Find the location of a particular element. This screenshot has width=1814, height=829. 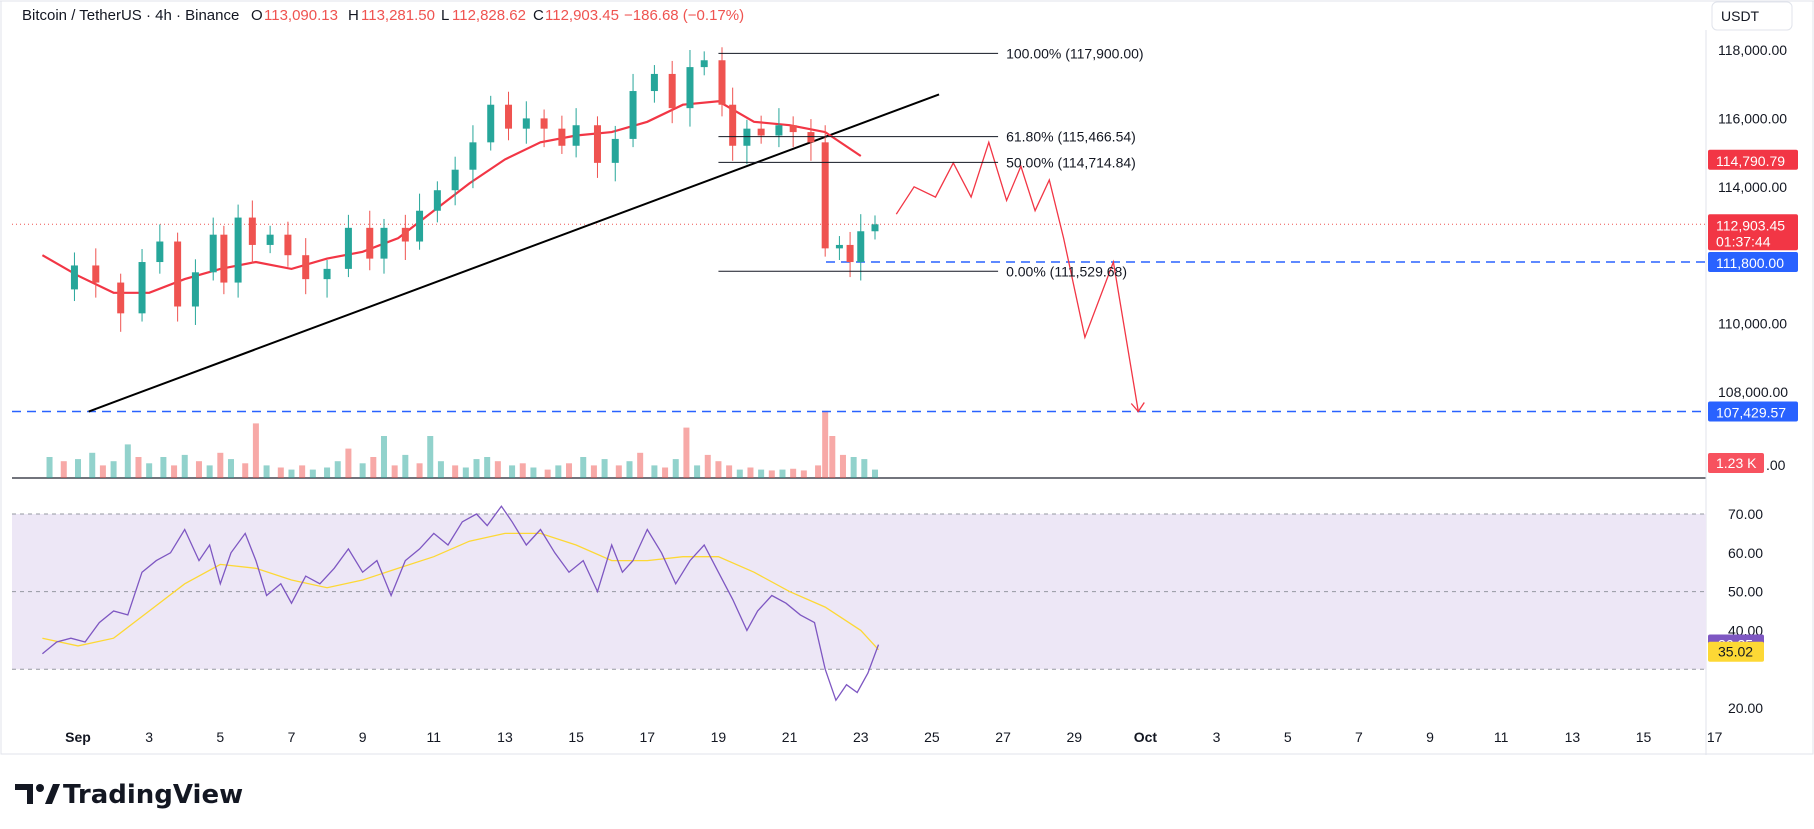

support-1-tag is located at coordinates (1753, 262).